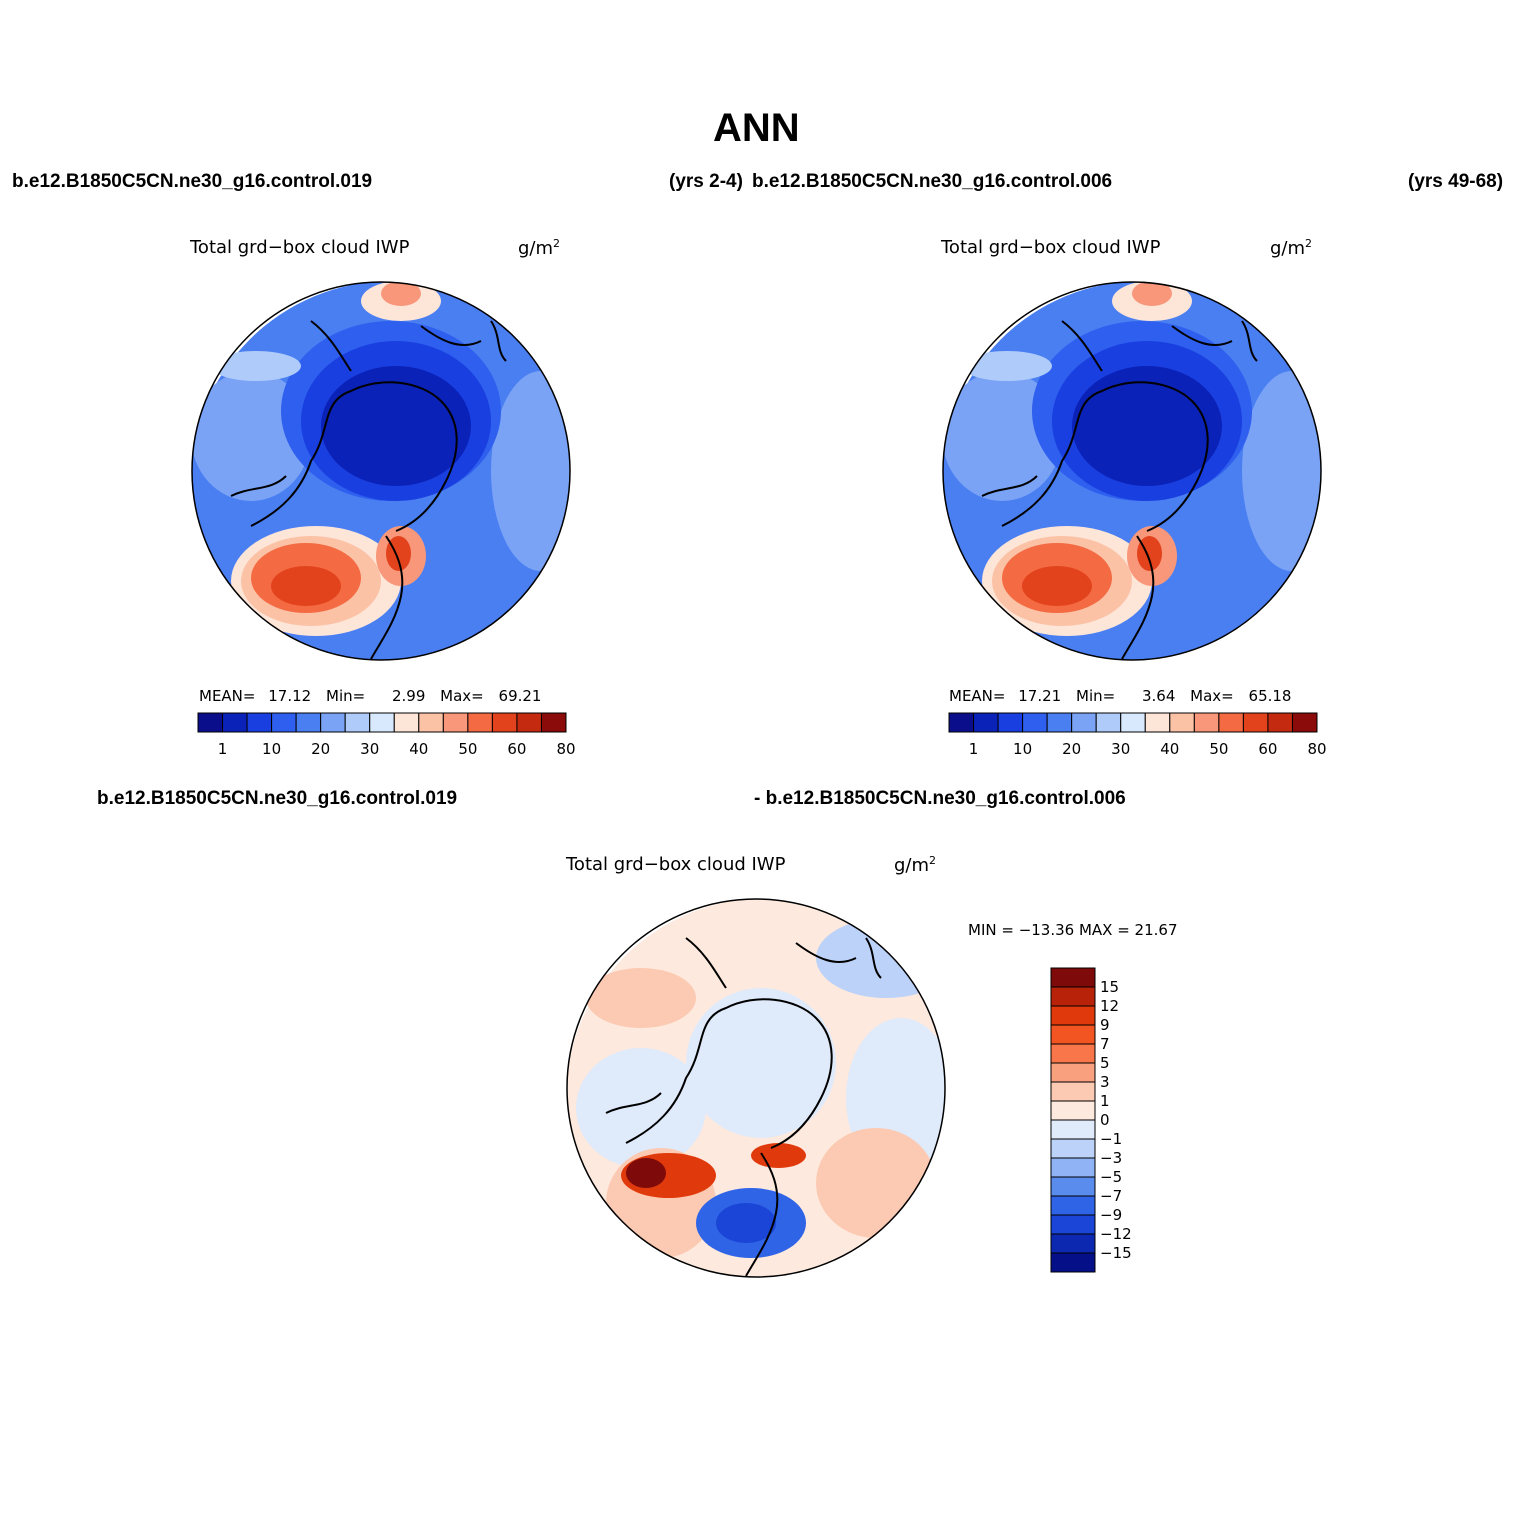 Image resolution: width=1514 pixels, height=1514 pixels. Describe the element at coordinates (1096, 696) in the screenshot. I see `right-min-label: Min=` at that location.